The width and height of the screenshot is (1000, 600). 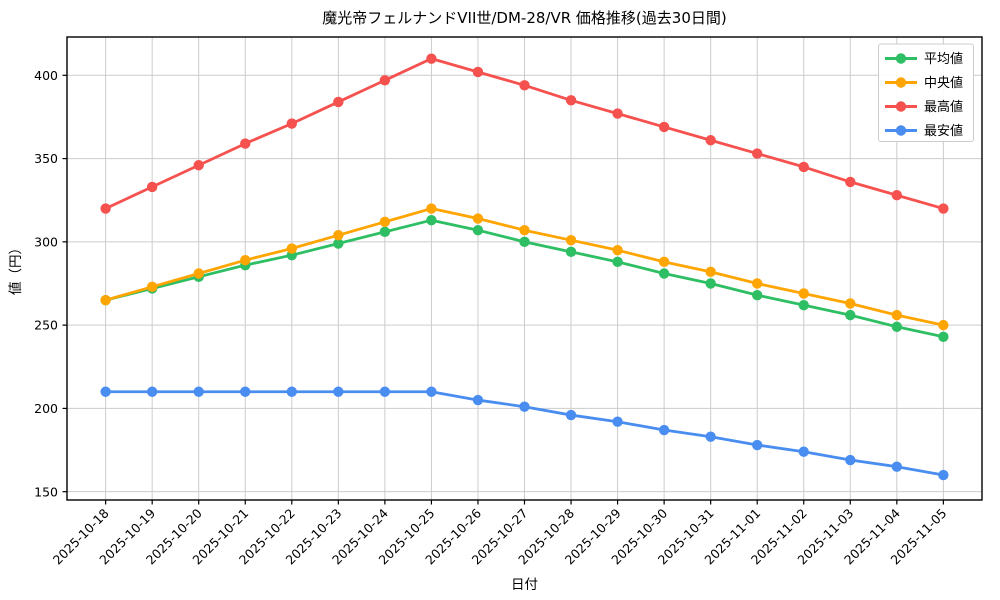 What do you see at coordinates (46, 325) in the screenshot?
I see `y-tick-label: 250` at bounding box center [46, 325].